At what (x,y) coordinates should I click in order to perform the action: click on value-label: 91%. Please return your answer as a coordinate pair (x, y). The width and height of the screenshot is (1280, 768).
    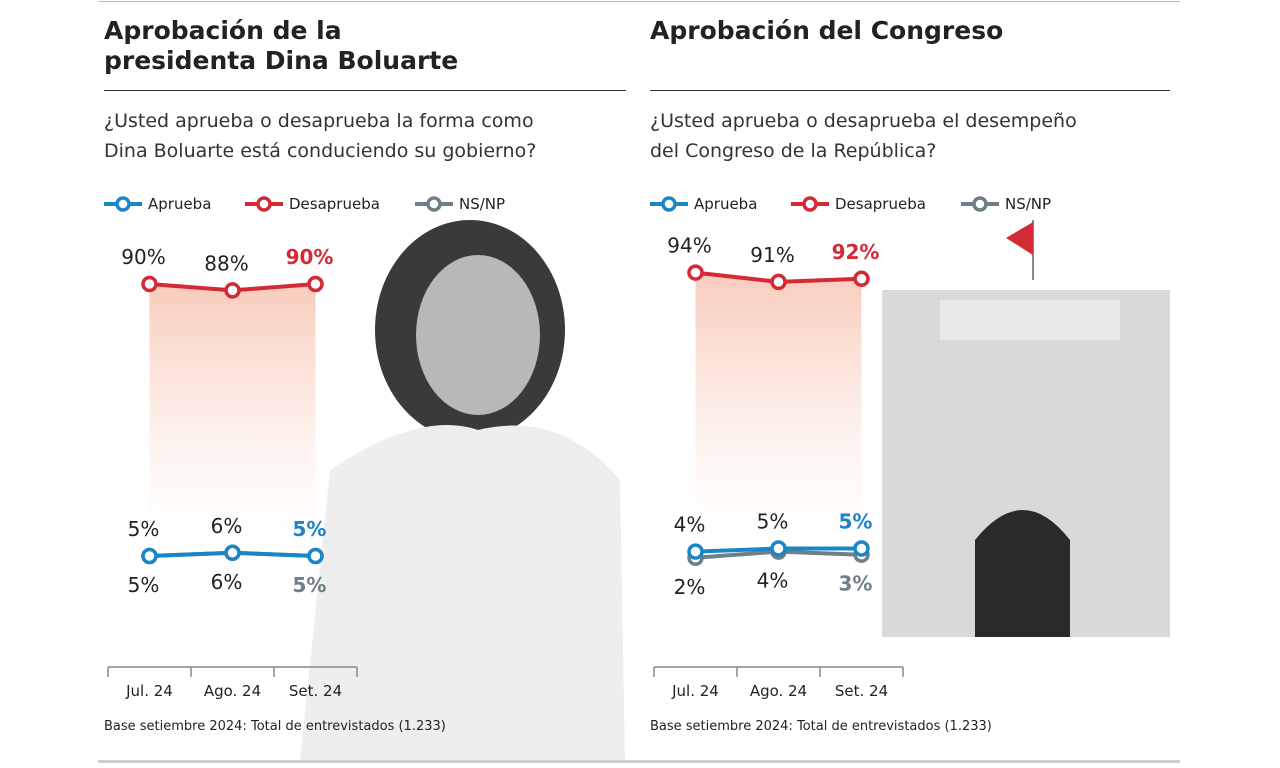
    Looking at the image, I should click on (772, 255).